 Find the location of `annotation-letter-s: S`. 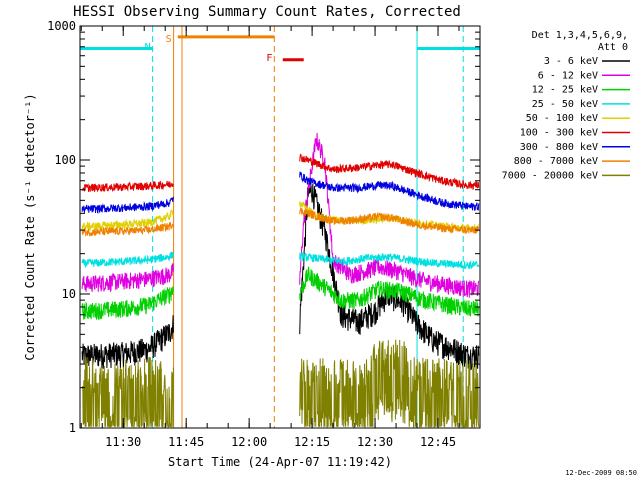

annotation-letter-s: S is located at coordinates (169, 39).